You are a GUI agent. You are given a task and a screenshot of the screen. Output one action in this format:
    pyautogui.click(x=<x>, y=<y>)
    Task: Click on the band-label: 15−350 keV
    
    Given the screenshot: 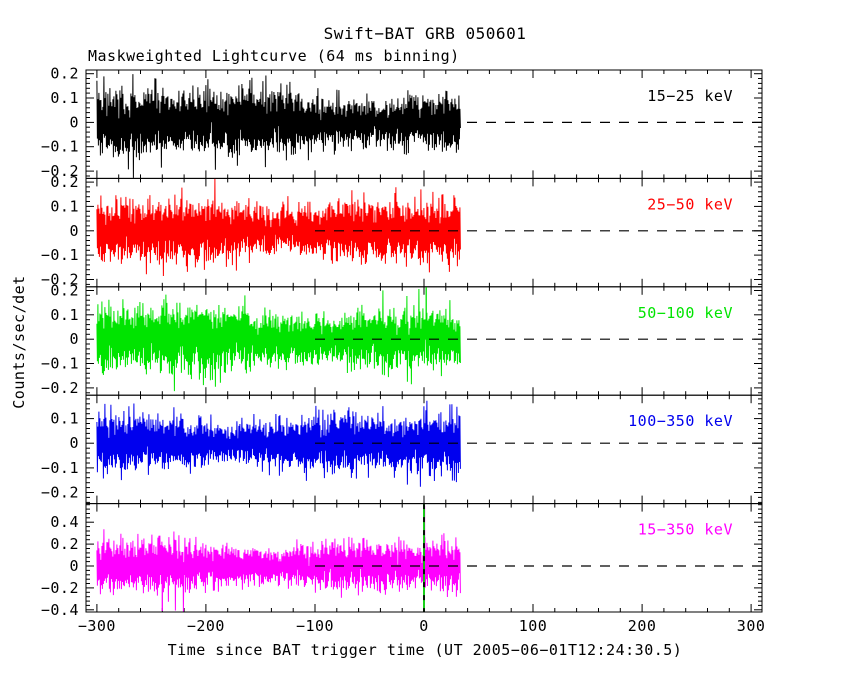 What is the action you would take?
    pyautogui.click(x=685, y=530)
    